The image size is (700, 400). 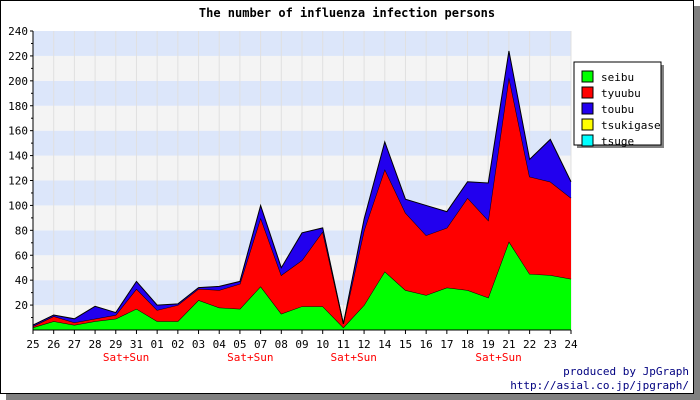 I want to click on x-tick-label: 04, so click(x=220, y=344).